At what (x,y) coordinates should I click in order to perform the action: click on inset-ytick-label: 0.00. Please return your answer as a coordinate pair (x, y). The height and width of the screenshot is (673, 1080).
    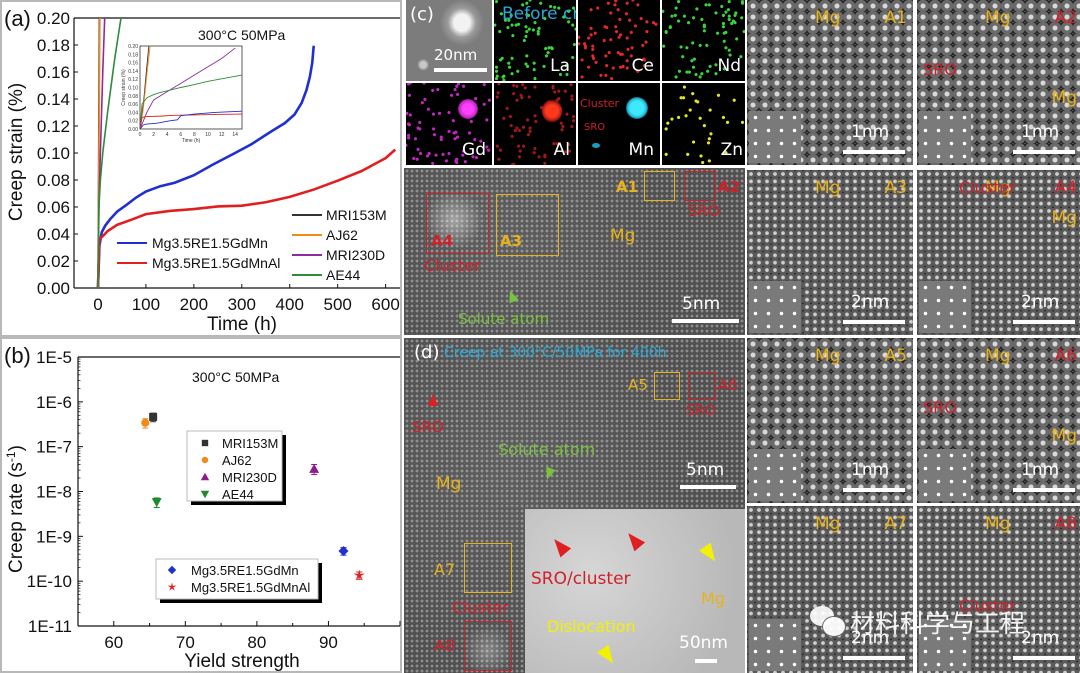
    Looking at the image, I should click on (133, 130).